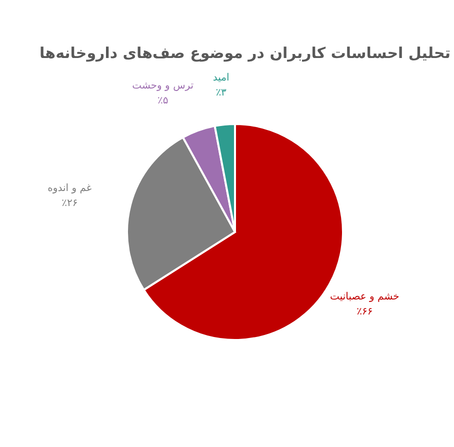 The height and width of the screenshot is (447, 454). Describe the element at coordinates (364, 312) in the screenshot. I see `data-label: ٪۶۶` at that location.